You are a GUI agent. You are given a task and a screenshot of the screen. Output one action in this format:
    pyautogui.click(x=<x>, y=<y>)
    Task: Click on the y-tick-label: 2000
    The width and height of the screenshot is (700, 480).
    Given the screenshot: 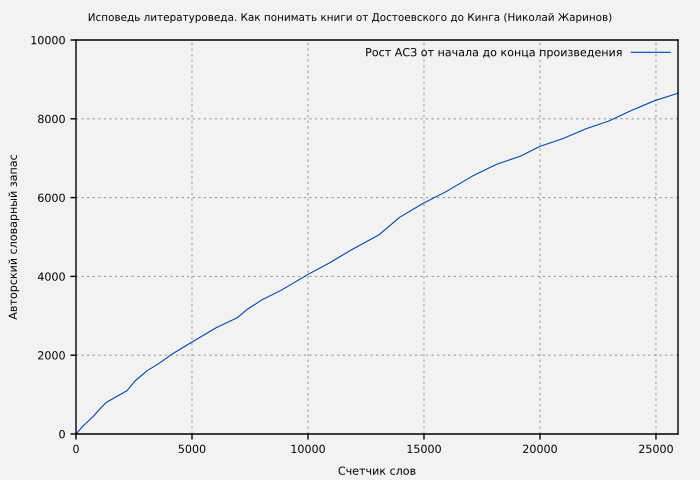 What is the action you would take?
    pyautogui.click(x=51, y=355)
    